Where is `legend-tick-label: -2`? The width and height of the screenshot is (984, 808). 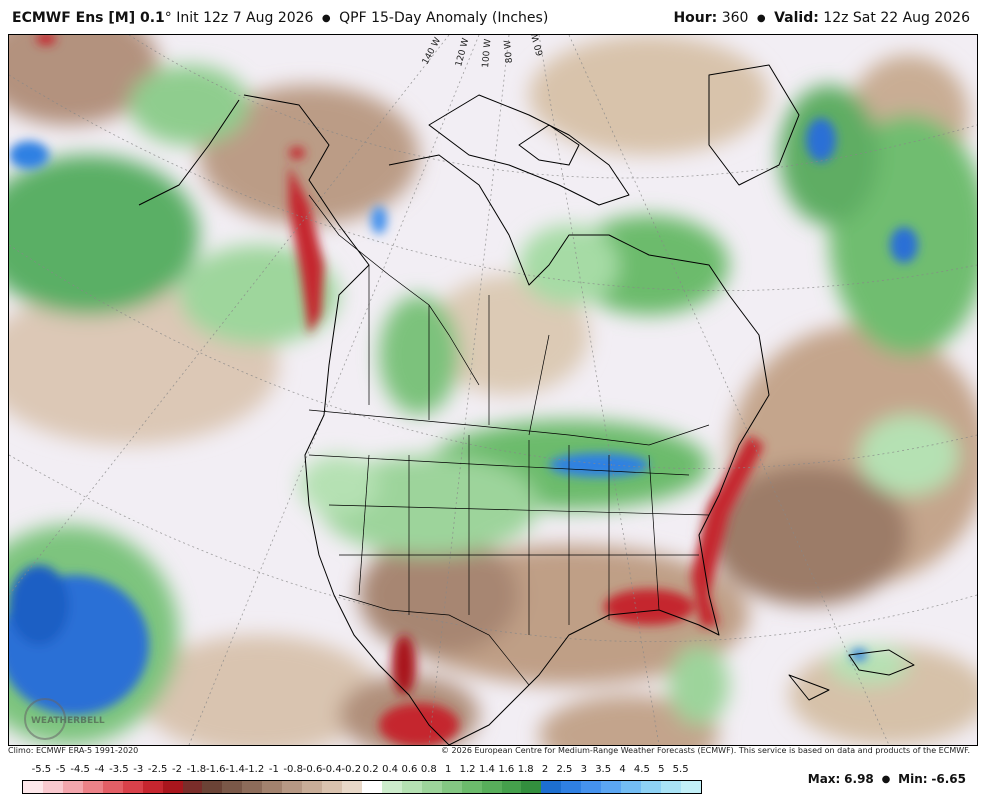 legend-tick-label: -2 is located at coordinates (176, 769).